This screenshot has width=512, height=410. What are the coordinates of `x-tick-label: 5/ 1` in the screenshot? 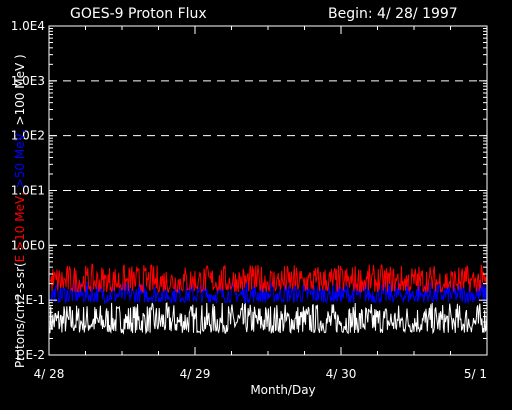 It's located at (475, 374).